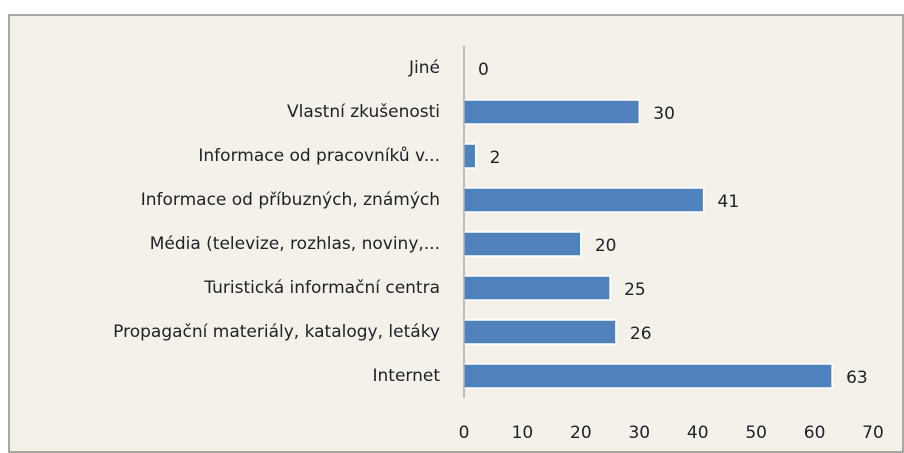 The width and height of the screenshot is (904, 453). What do you see at coordinates (523, 433) in the screenshot?
I see `x-tick-label: 10` at bounding box center [523, 433].